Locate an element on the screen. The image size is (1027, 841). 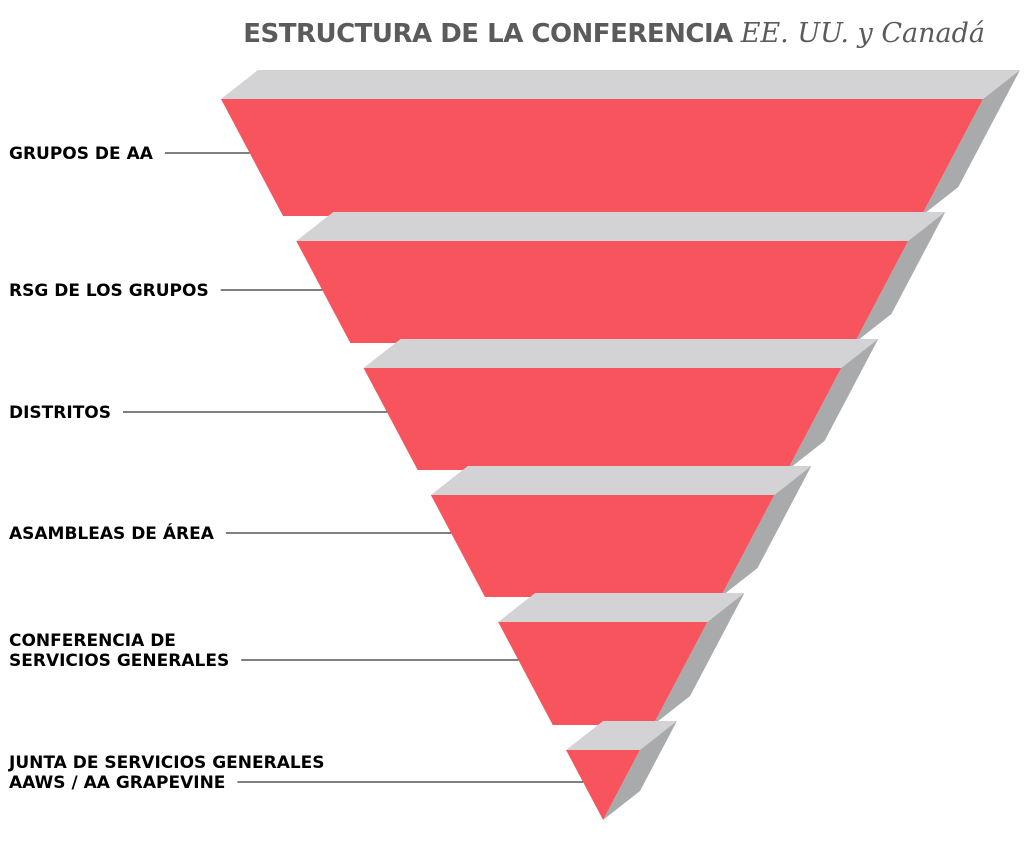
label-line: DISTRITOS is located at coordinates (60, 413).